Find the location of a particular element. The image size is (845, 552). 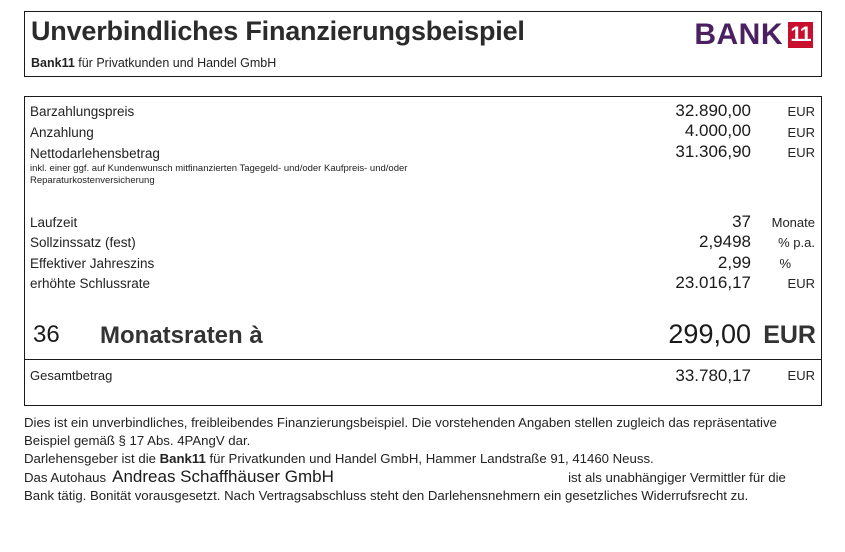

label-total: Gesamtbetrag is located at coordinates (71, 375).